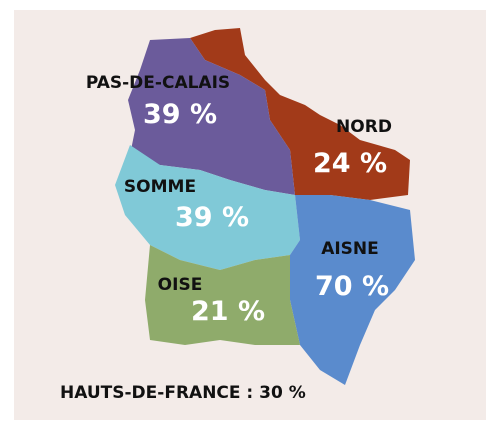  I want to click on region-value: 24 %, so click(350, 163).